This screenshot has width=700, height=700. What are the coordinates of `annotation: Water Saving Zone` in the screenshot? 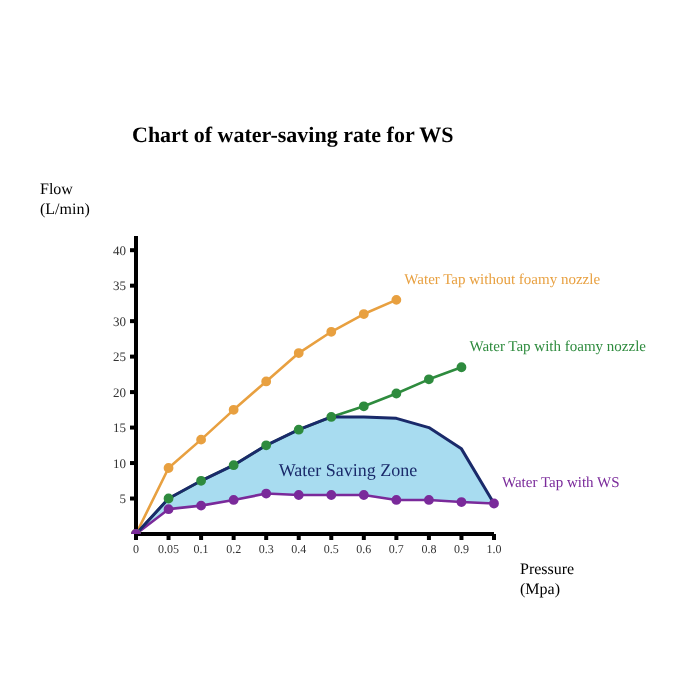 It's located at (348, 470).